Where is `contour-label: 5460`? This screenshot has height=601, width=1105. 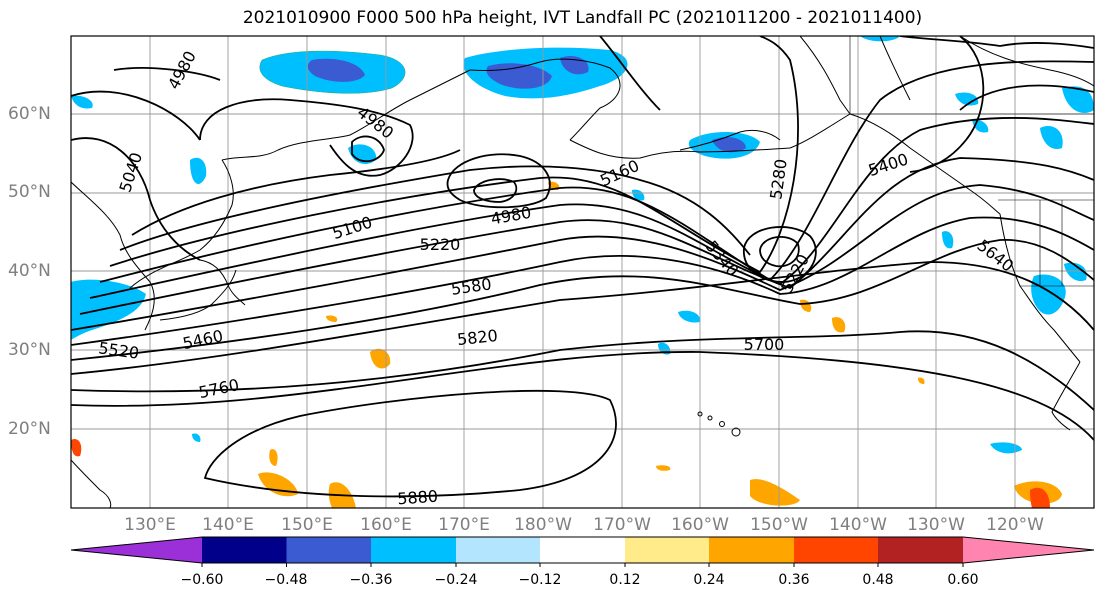 contour-label: 5460 is located at coordinates (203, 339).